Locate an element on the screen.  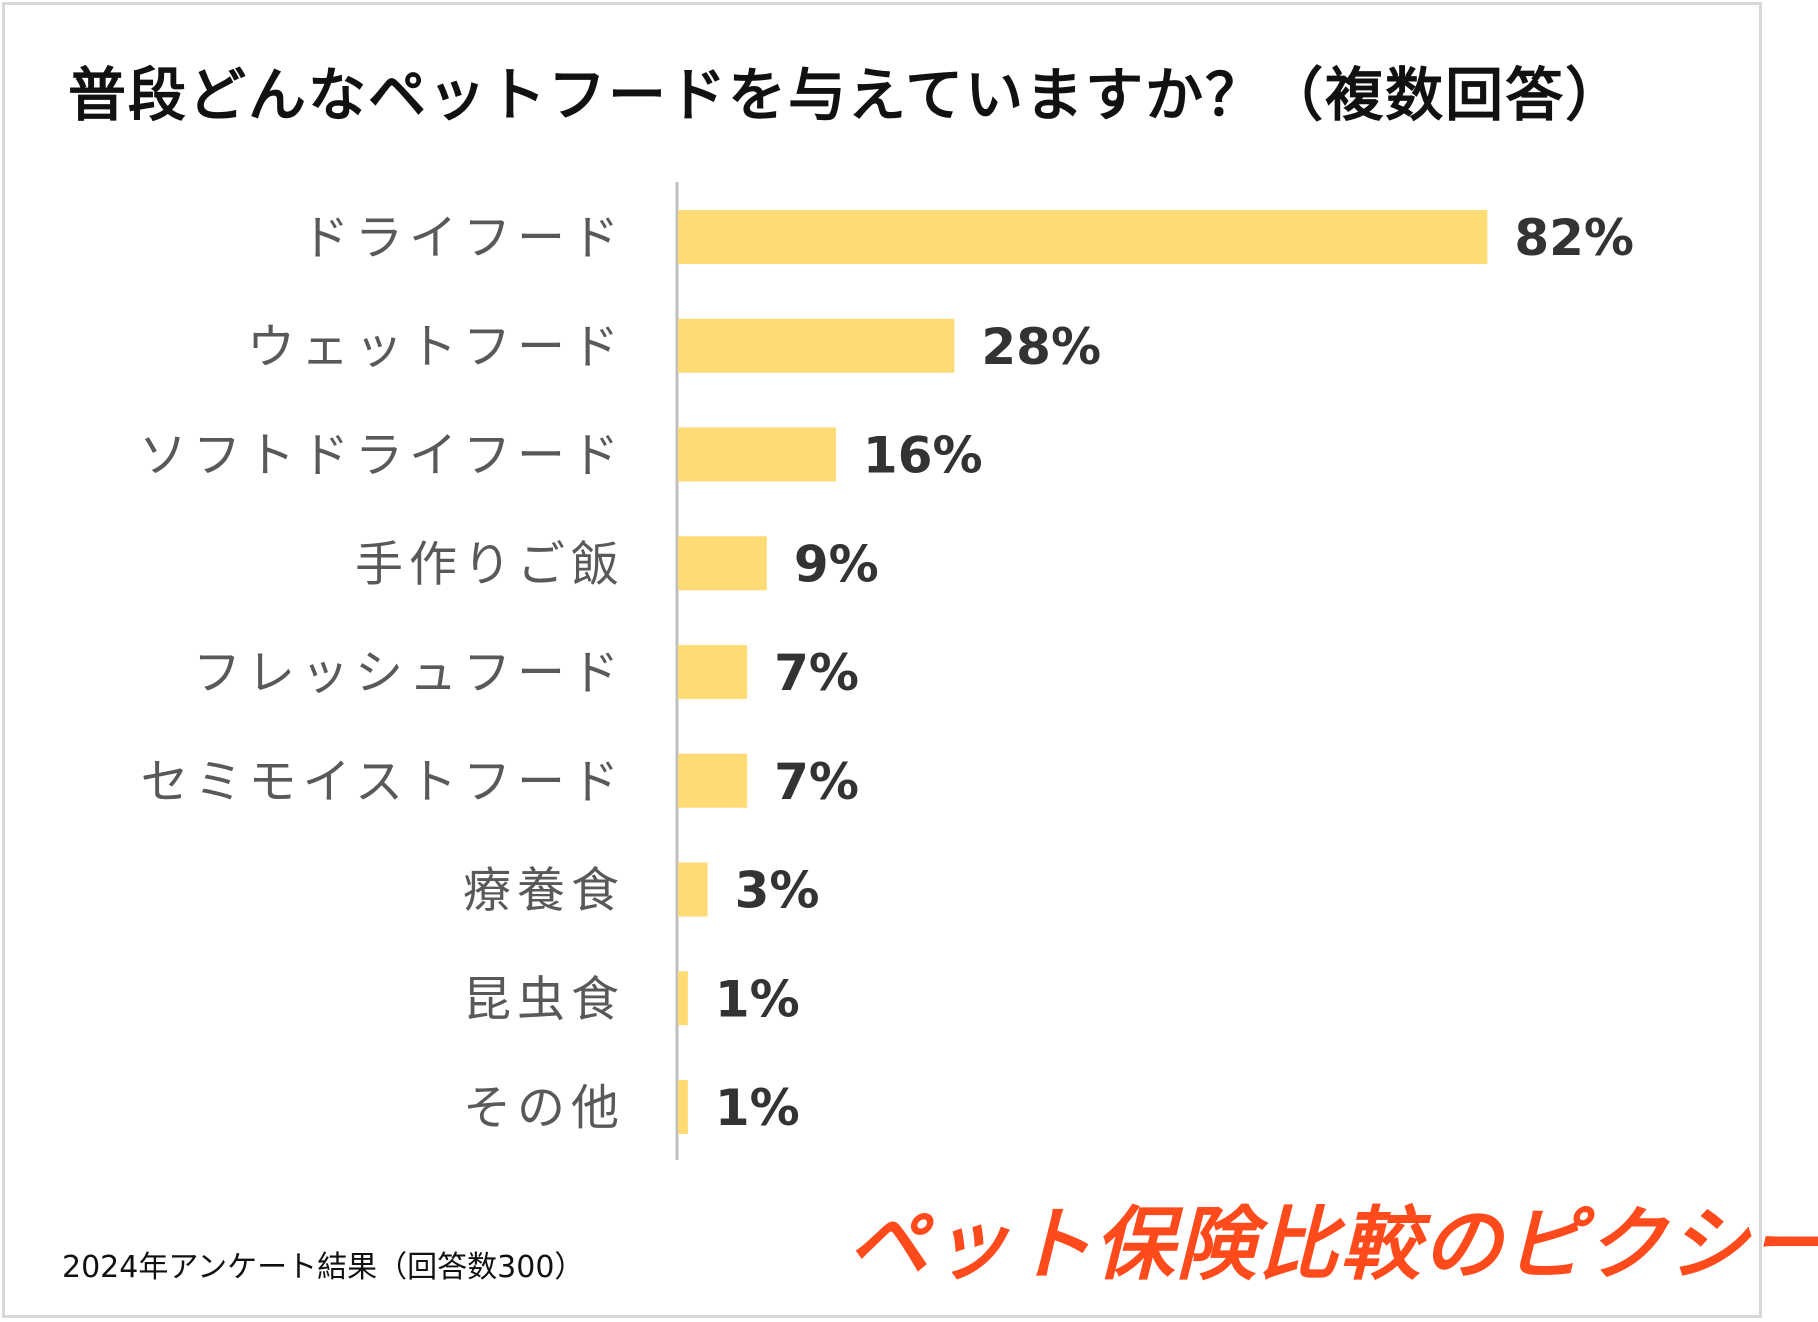
category-label: ドライフード is located at coordinates (463, 238).